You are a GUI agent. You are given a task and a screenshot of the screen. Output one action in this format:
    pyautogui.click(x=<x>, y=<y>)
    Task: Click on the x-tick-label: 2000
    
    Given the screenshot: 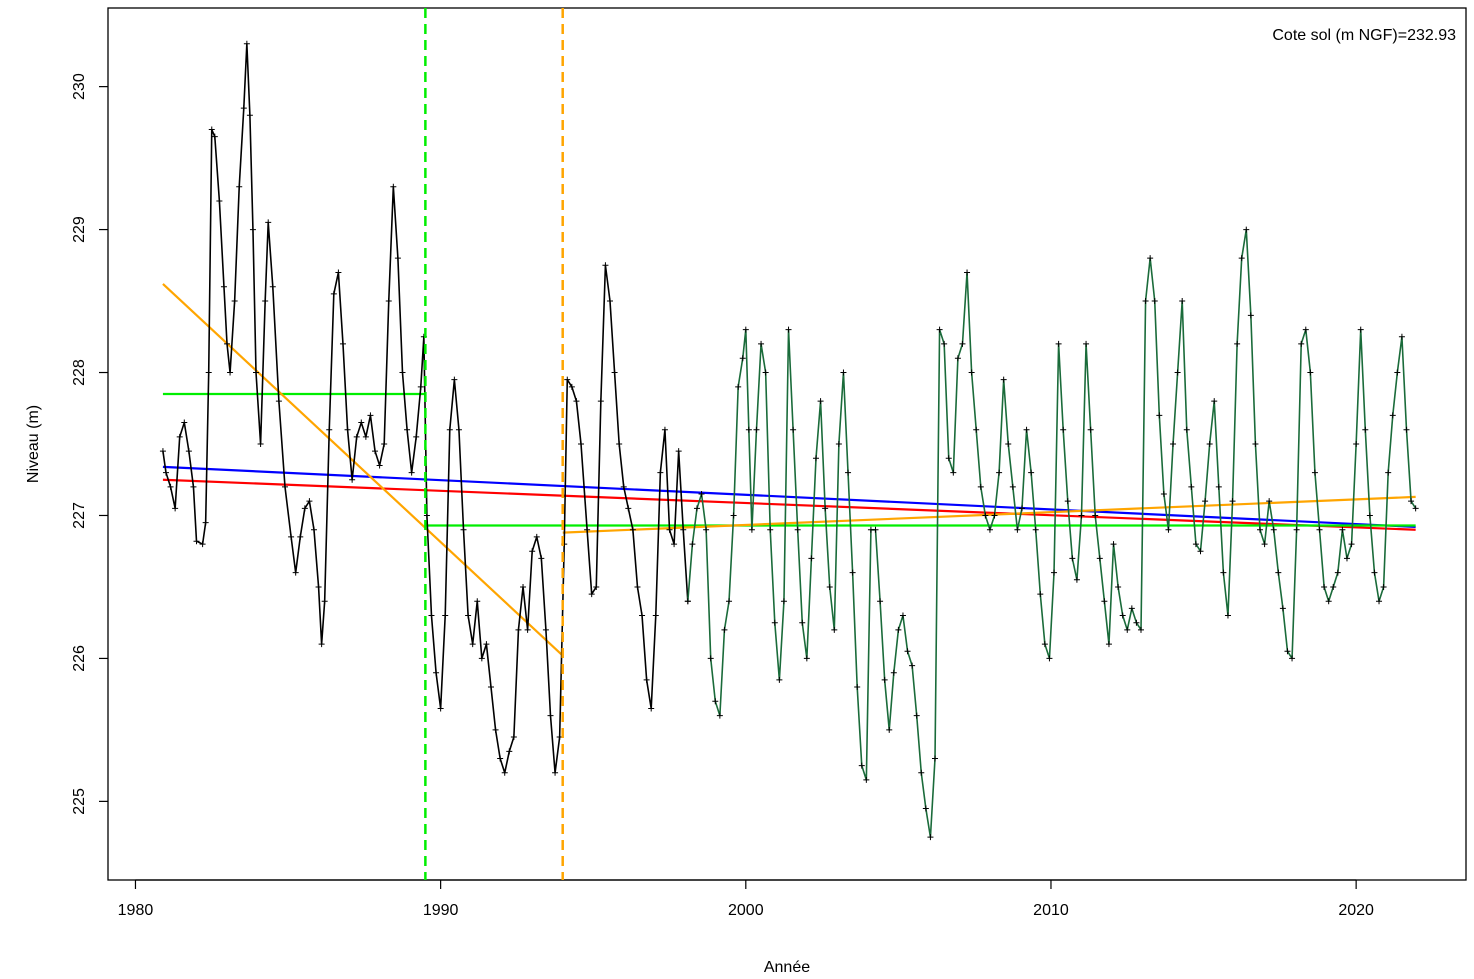 What is the action you would take?
    pyautogui.click(x=746, y=910)
    